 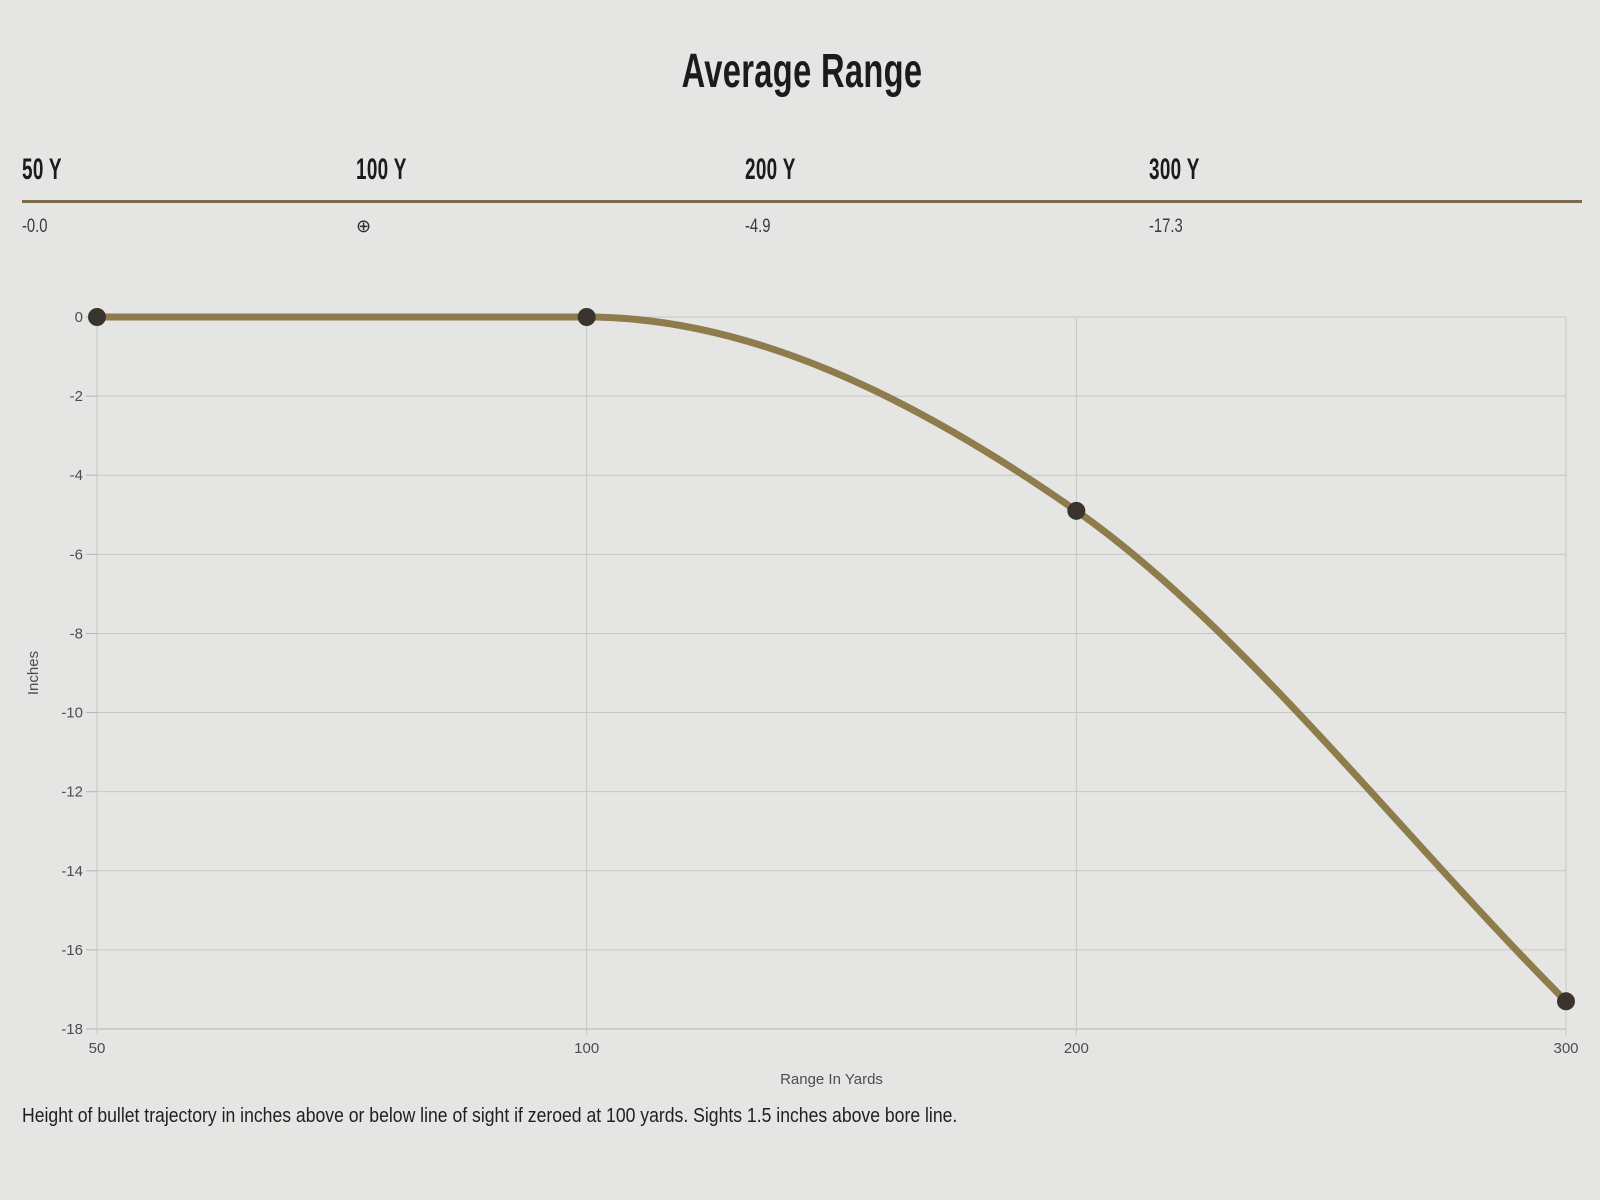 What do you see at coordinates (97, 317) in the screenshot?
I see `data-point-50y` at bounding box center [97, 317].